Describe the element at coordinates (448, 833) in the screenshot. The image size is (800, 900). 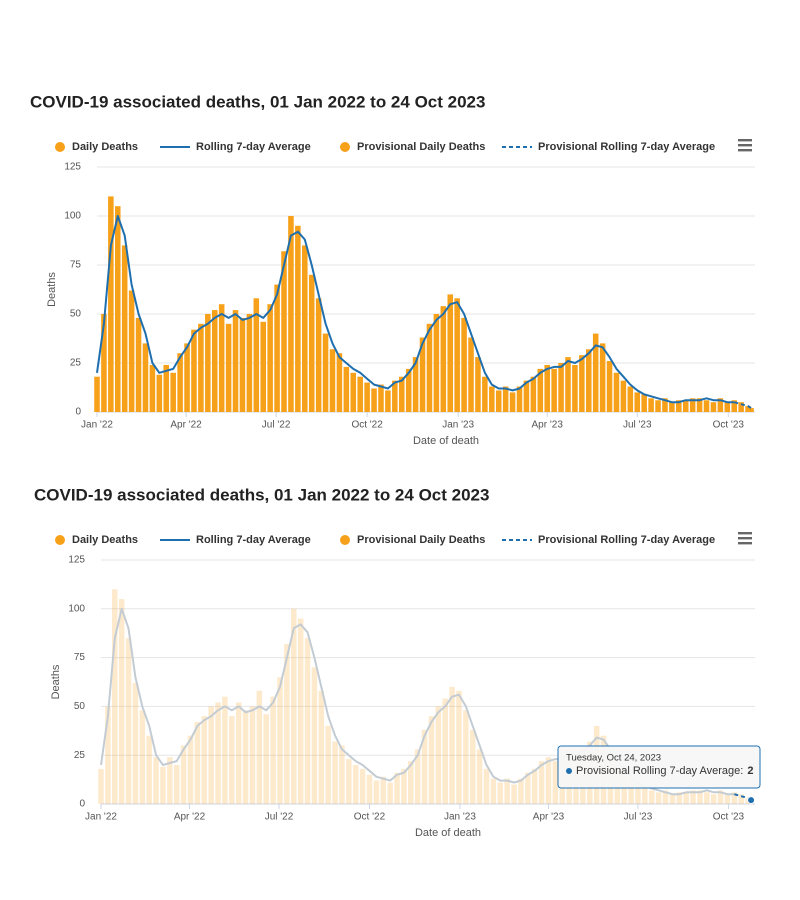
I see `x-axis-title: Date of death` at that location.